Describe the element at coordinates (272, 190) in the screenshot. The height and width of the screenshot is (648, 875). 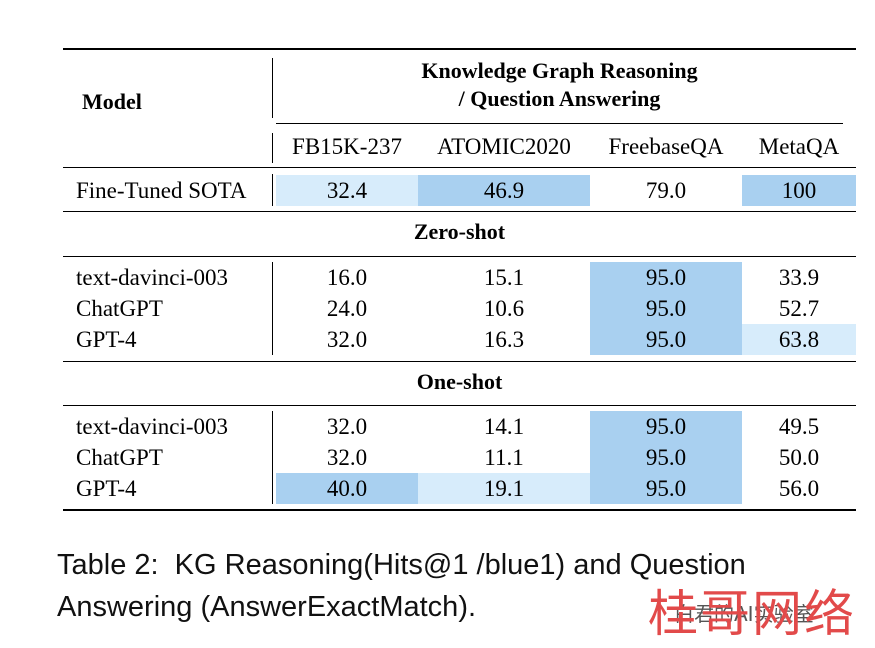
I see `model-divider-sota` at that location.